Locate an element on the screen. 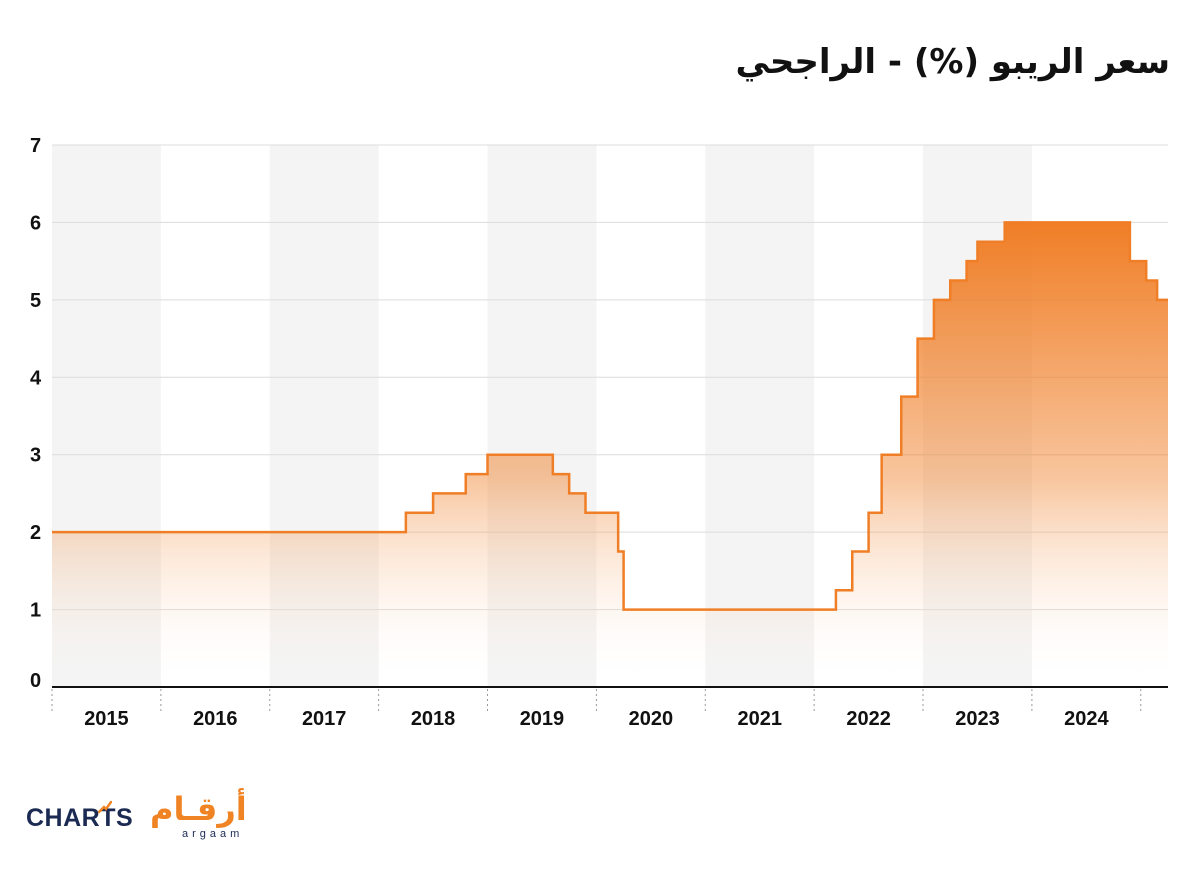  y-tick-label: 5 is located at coordinates (35, 301).